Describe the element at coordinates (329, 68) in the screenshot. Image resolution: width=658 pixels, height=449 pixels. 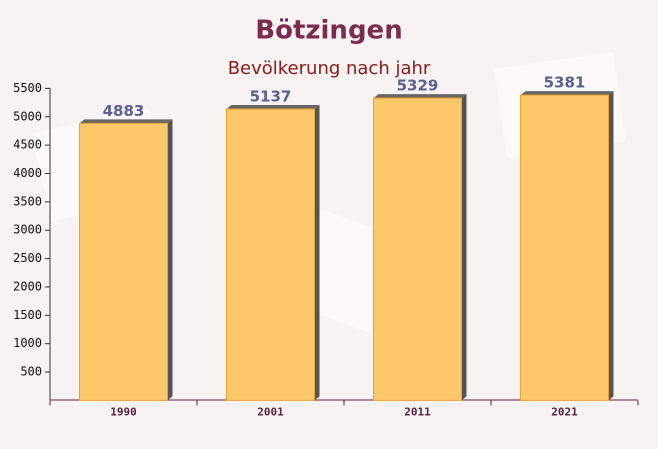
I see `chart-subtitle: Bevölkerung nach jahr` at that location.